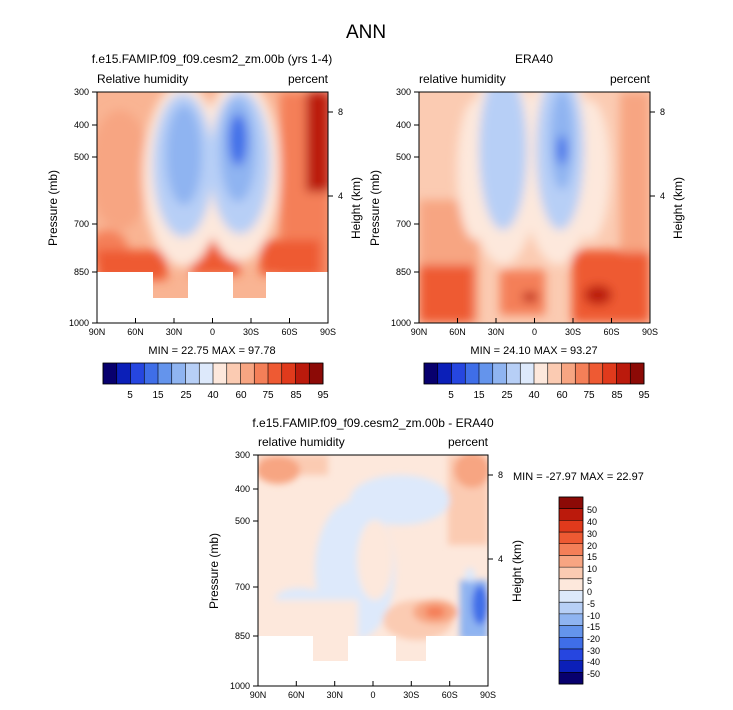 The image size is (733, 710). Describe the element at coordinates (81, 272) in the screenshot. I see `y-tick-label: 850` at that location.